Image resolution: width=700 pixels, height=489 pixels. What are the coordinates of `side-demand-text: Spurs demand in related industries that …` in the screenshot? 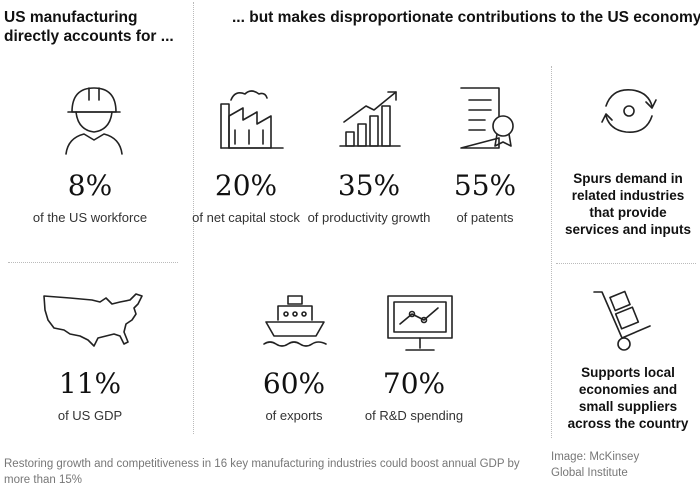 It's located at (628, 204).